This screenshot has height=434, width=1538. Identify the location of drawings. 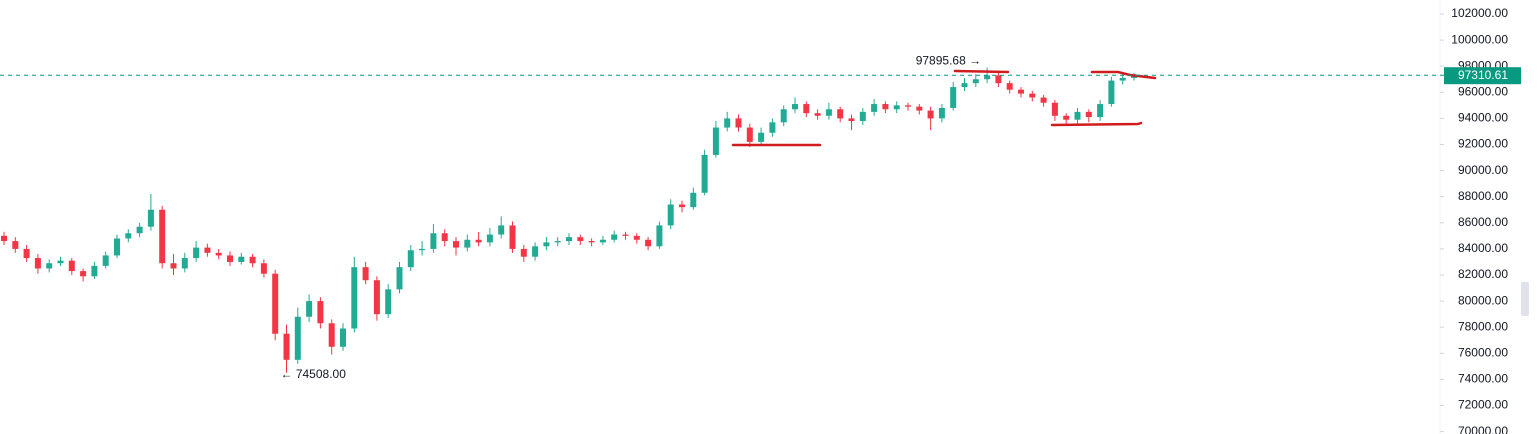
(944, 108).